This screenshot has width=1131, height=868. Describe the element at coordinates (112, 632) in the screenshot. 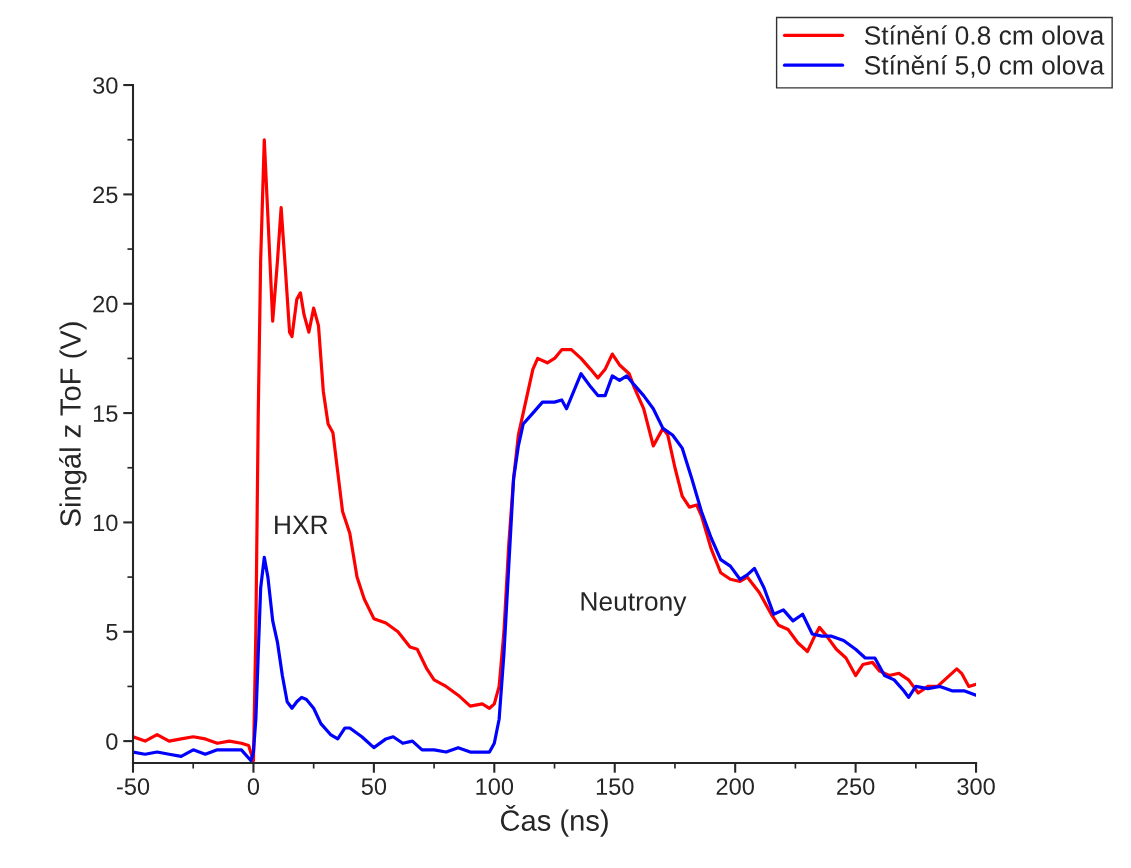

I see `y-tick-label: 5` at that location.